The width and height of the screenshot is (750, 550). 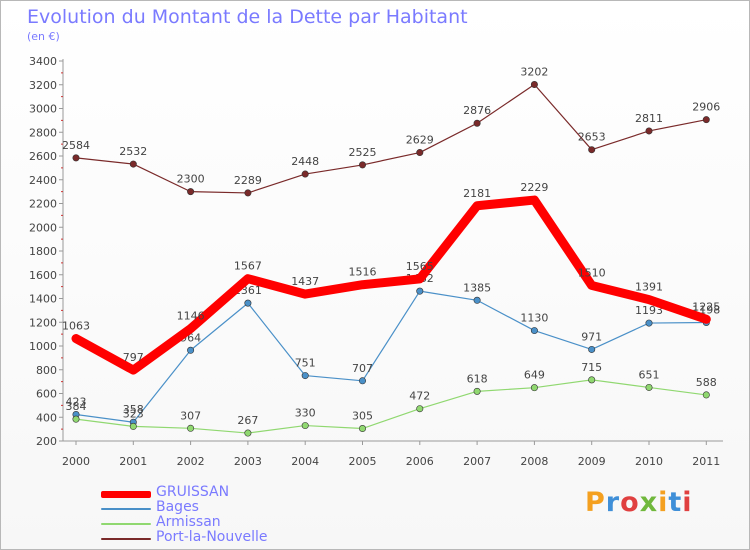 I want to click on logo-letter: x, so click(x=649, y=502).